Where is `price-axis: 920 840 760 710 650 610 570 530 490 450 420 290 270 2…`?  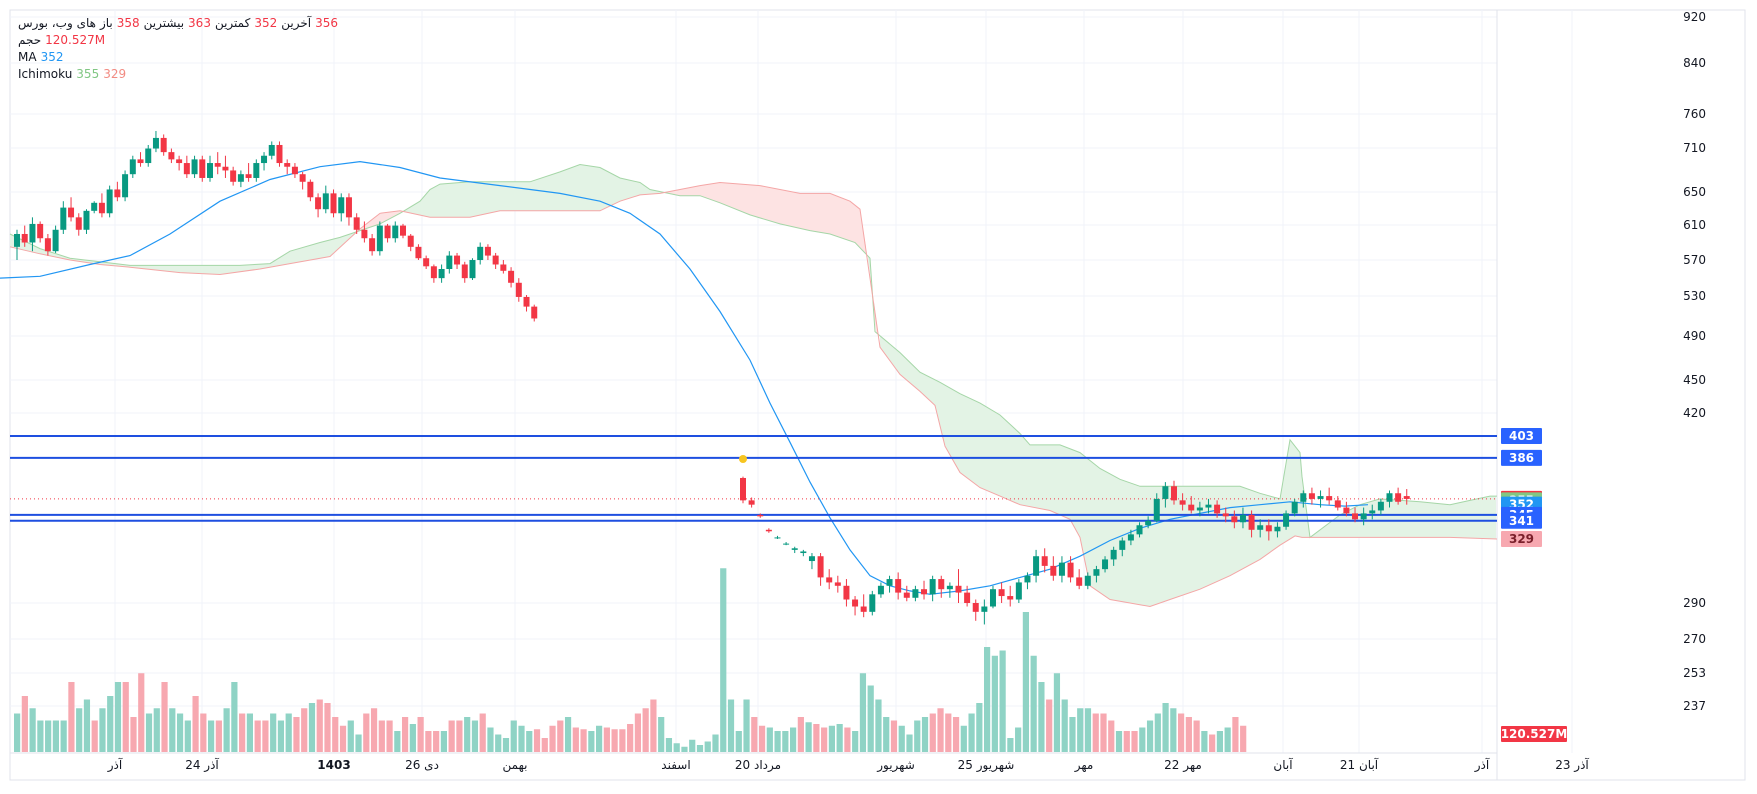 price-axis: 920 840 760 710 650 610 570 530 490 450 420 290 270 2… is located at coordinates (1694, 361).